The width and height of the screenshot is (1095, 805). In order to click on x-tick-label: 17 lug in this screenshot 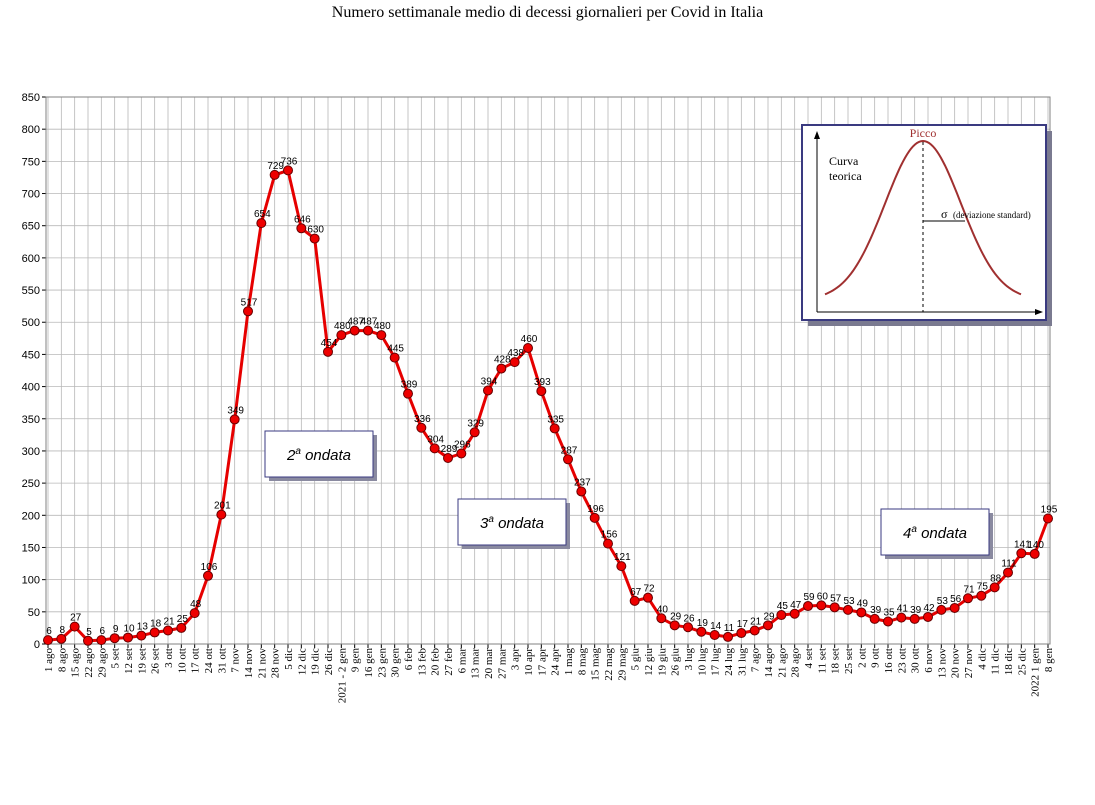, I will do `click(716, 662)`.